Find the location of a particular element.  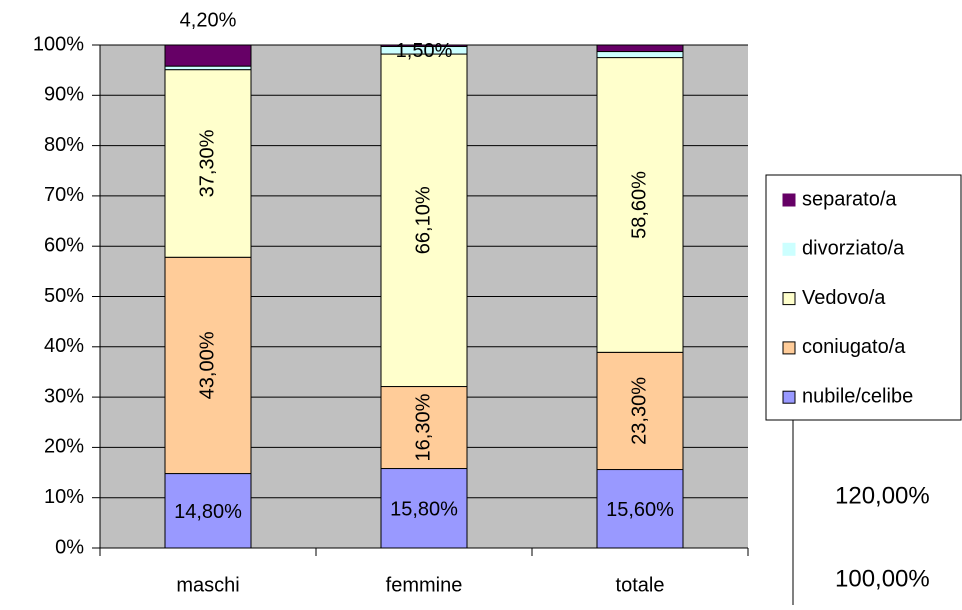

legend-box is located at coordinates (863, 297).